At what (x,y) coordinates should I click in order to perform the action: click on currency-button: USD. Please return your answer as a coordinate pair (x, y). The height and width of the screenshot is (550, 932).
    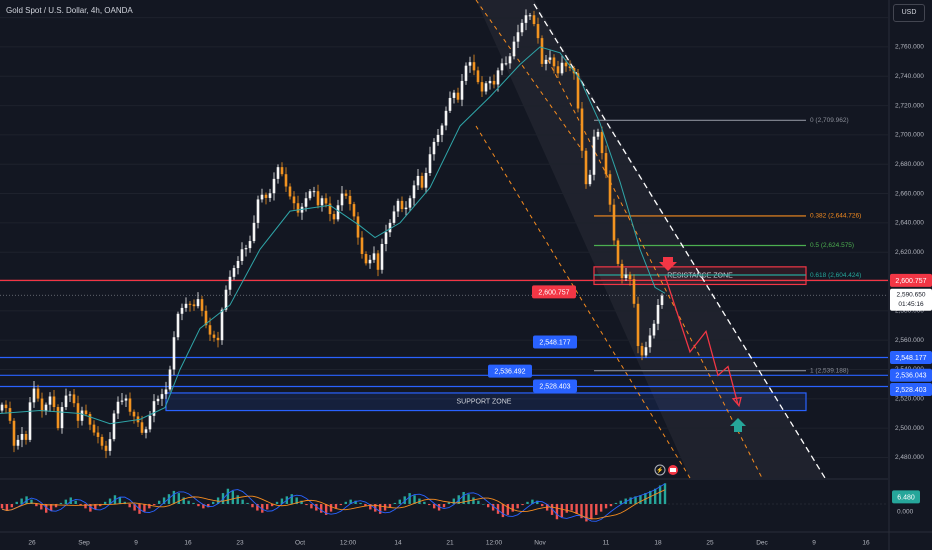
    Looking at the image, I should click on (909, 13).